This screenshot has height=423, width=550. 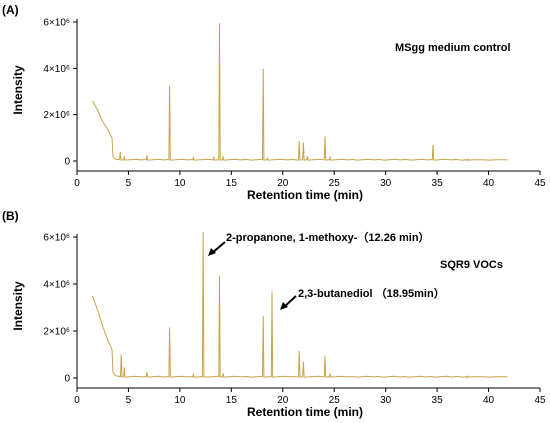 I want to click on panel-a-x-tick-label: 20, so click(x=283, y=183).